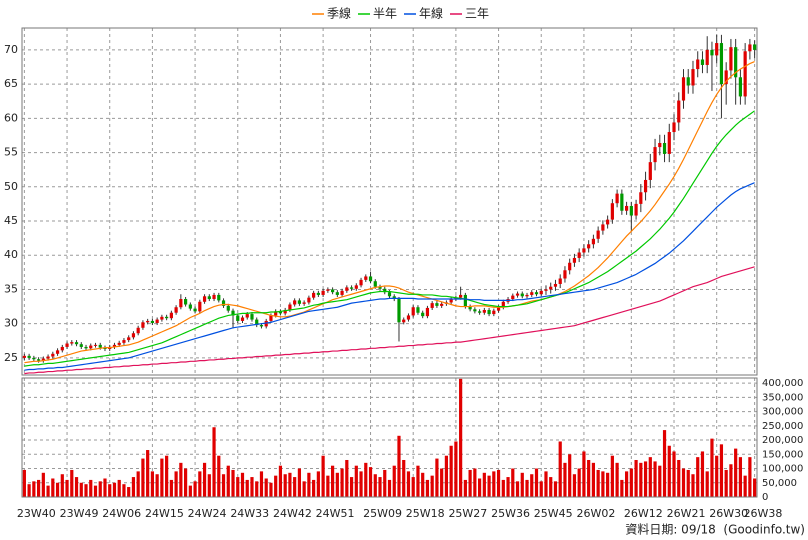  I want to click on x-tick-label: 26W30, so click(728, 513).